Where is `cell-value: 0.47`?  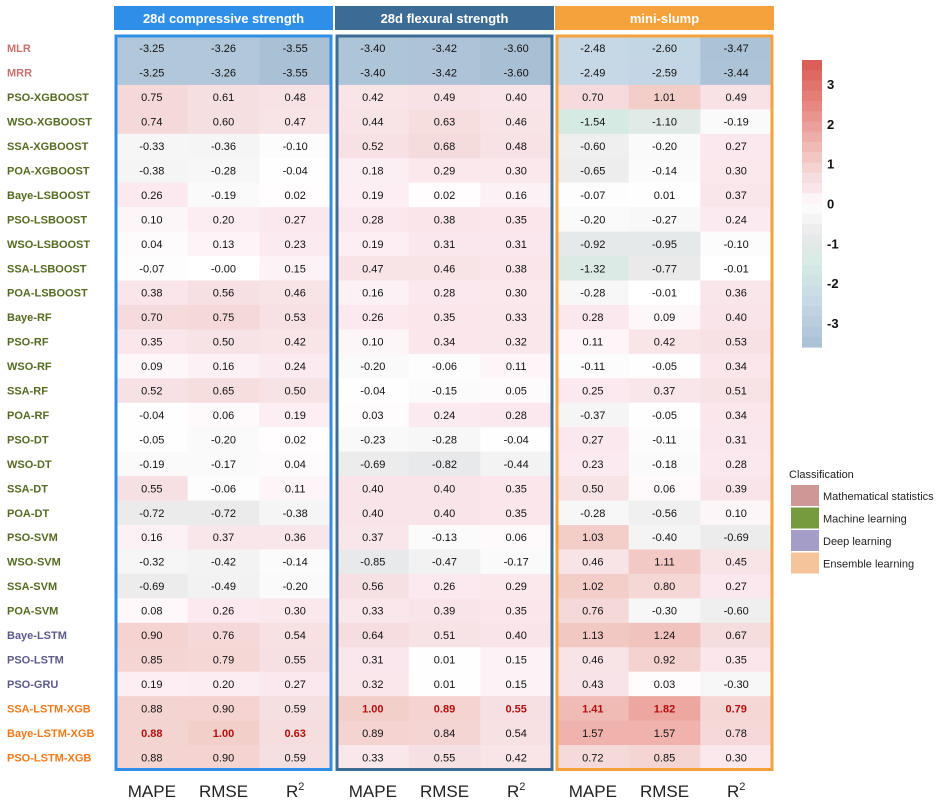 cell-value: 0.47 is located at coordinates (294, 123).